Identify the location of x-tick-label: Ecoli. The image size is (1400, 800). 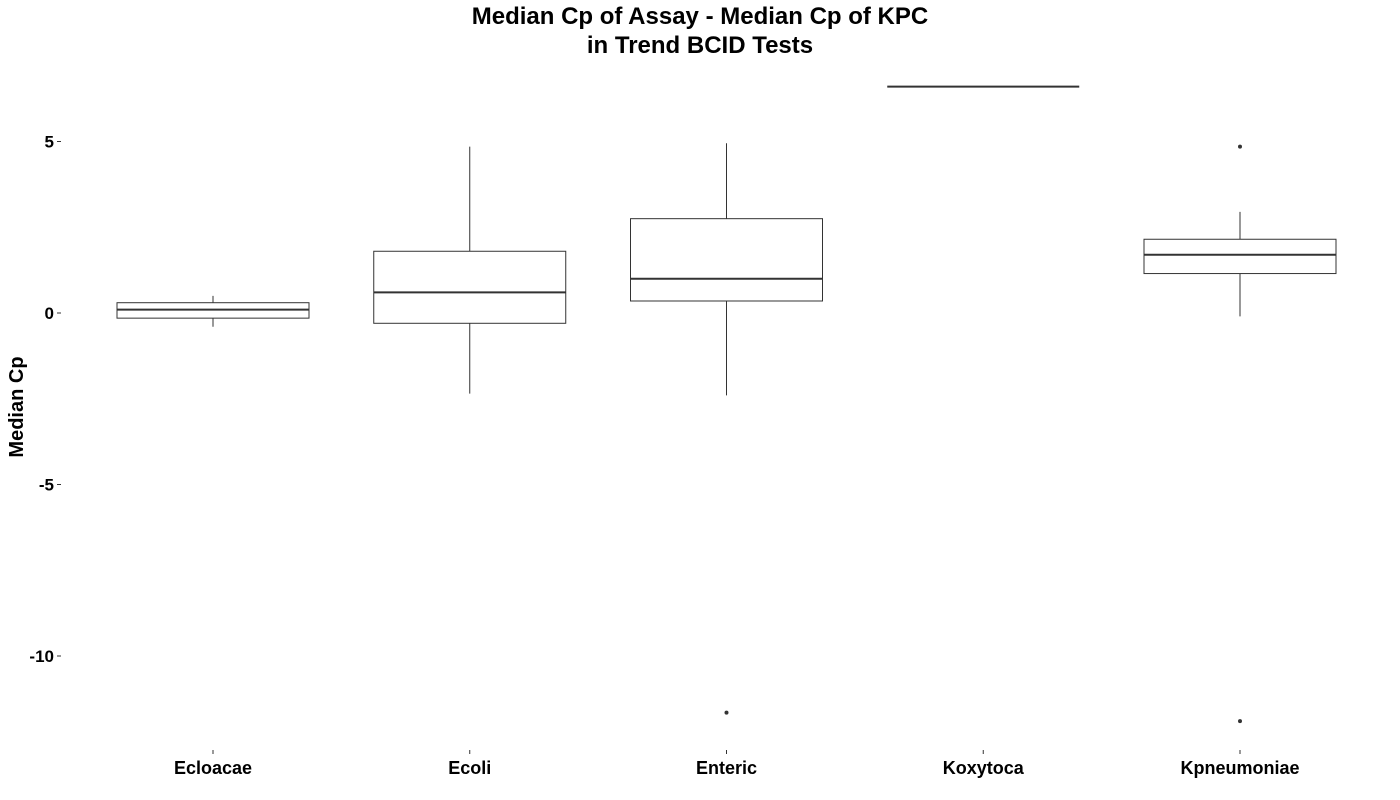
(469, 768).